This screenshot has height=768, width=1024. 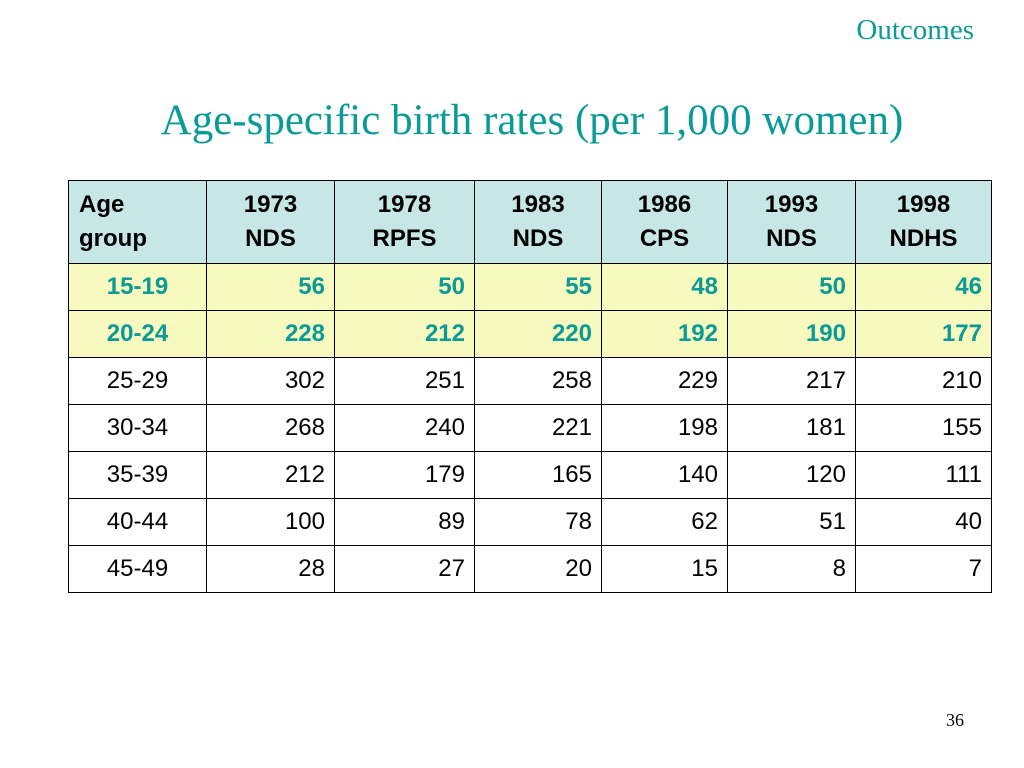 I want to click on table-row: 35-39 212 179 165 140 120 111, so click(x=530, y=475).